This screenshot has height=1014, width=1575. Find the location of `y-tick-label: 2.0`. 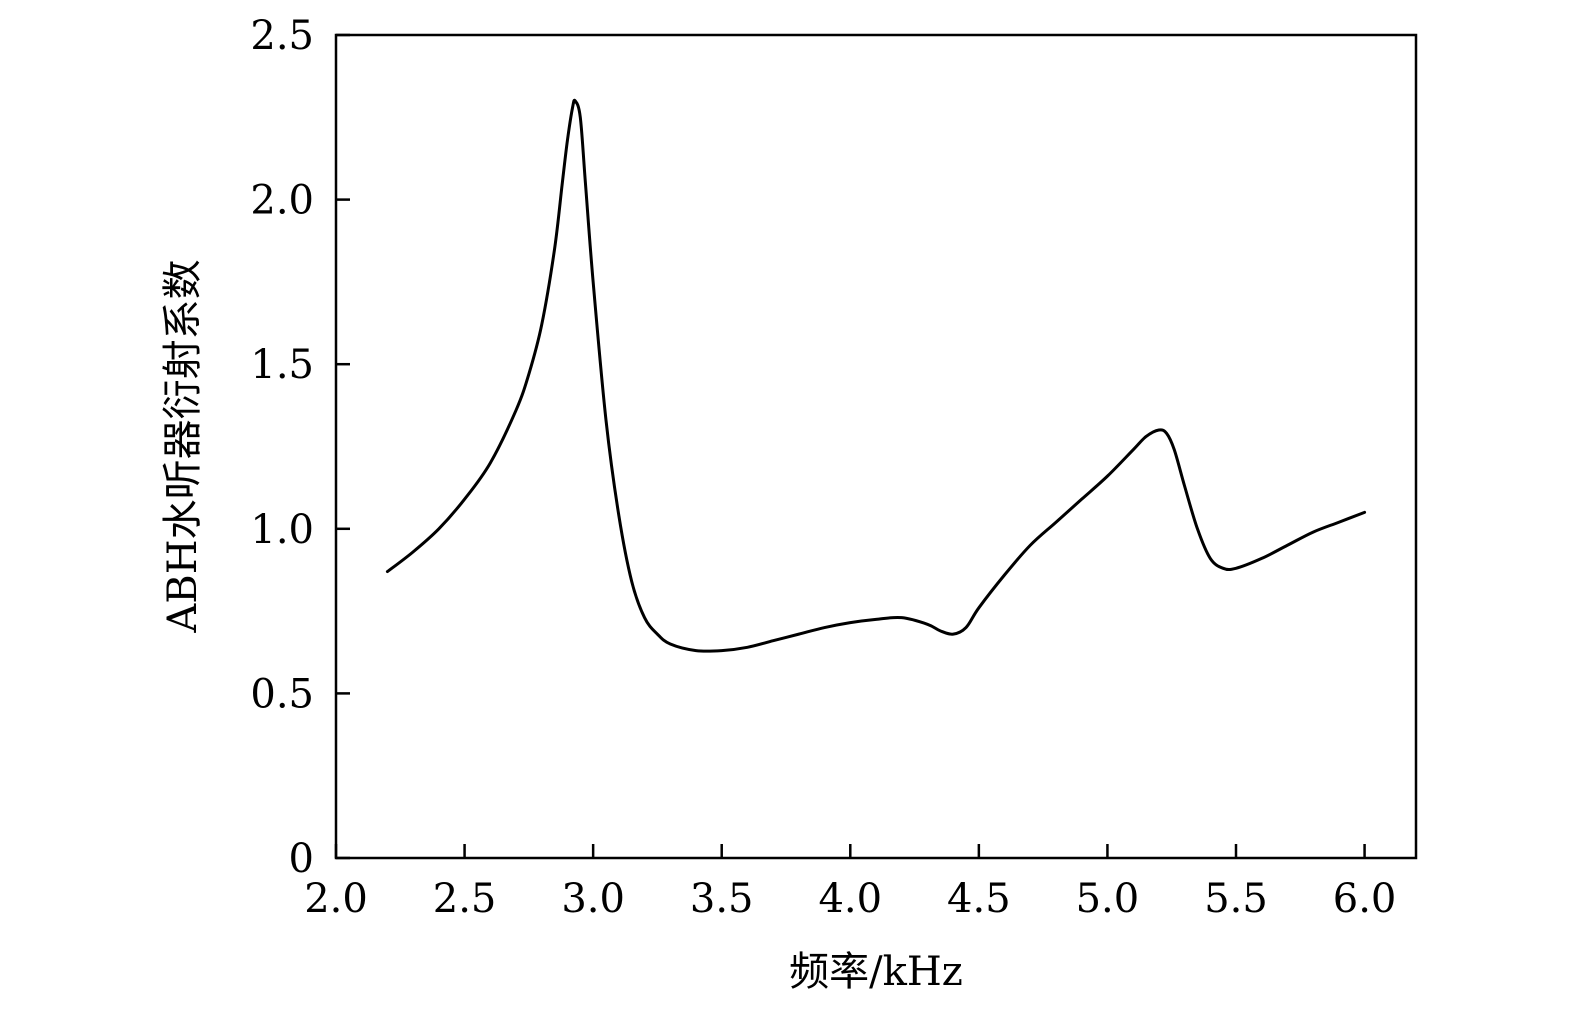

y-tick-label: 2.0 is located at coordinates (282, 201).